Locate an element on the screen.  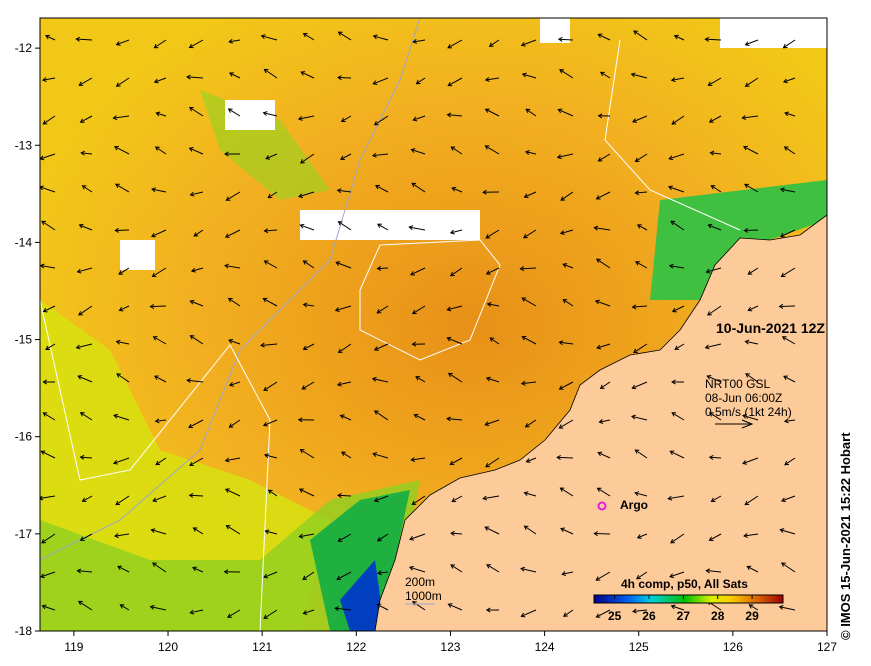
colorbar-tick-label: 29 is located at coordinates (752, 616).